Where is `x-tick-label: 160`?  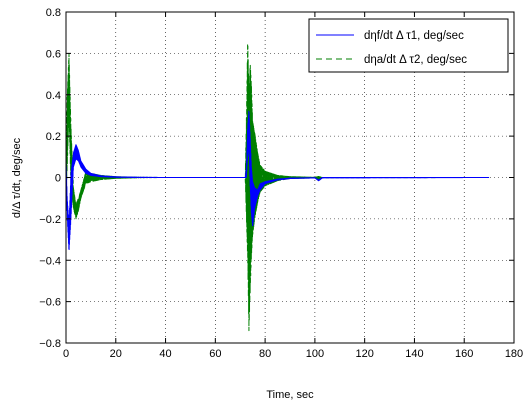
x-tick-label: 160 is located at coordinates (464, 354).